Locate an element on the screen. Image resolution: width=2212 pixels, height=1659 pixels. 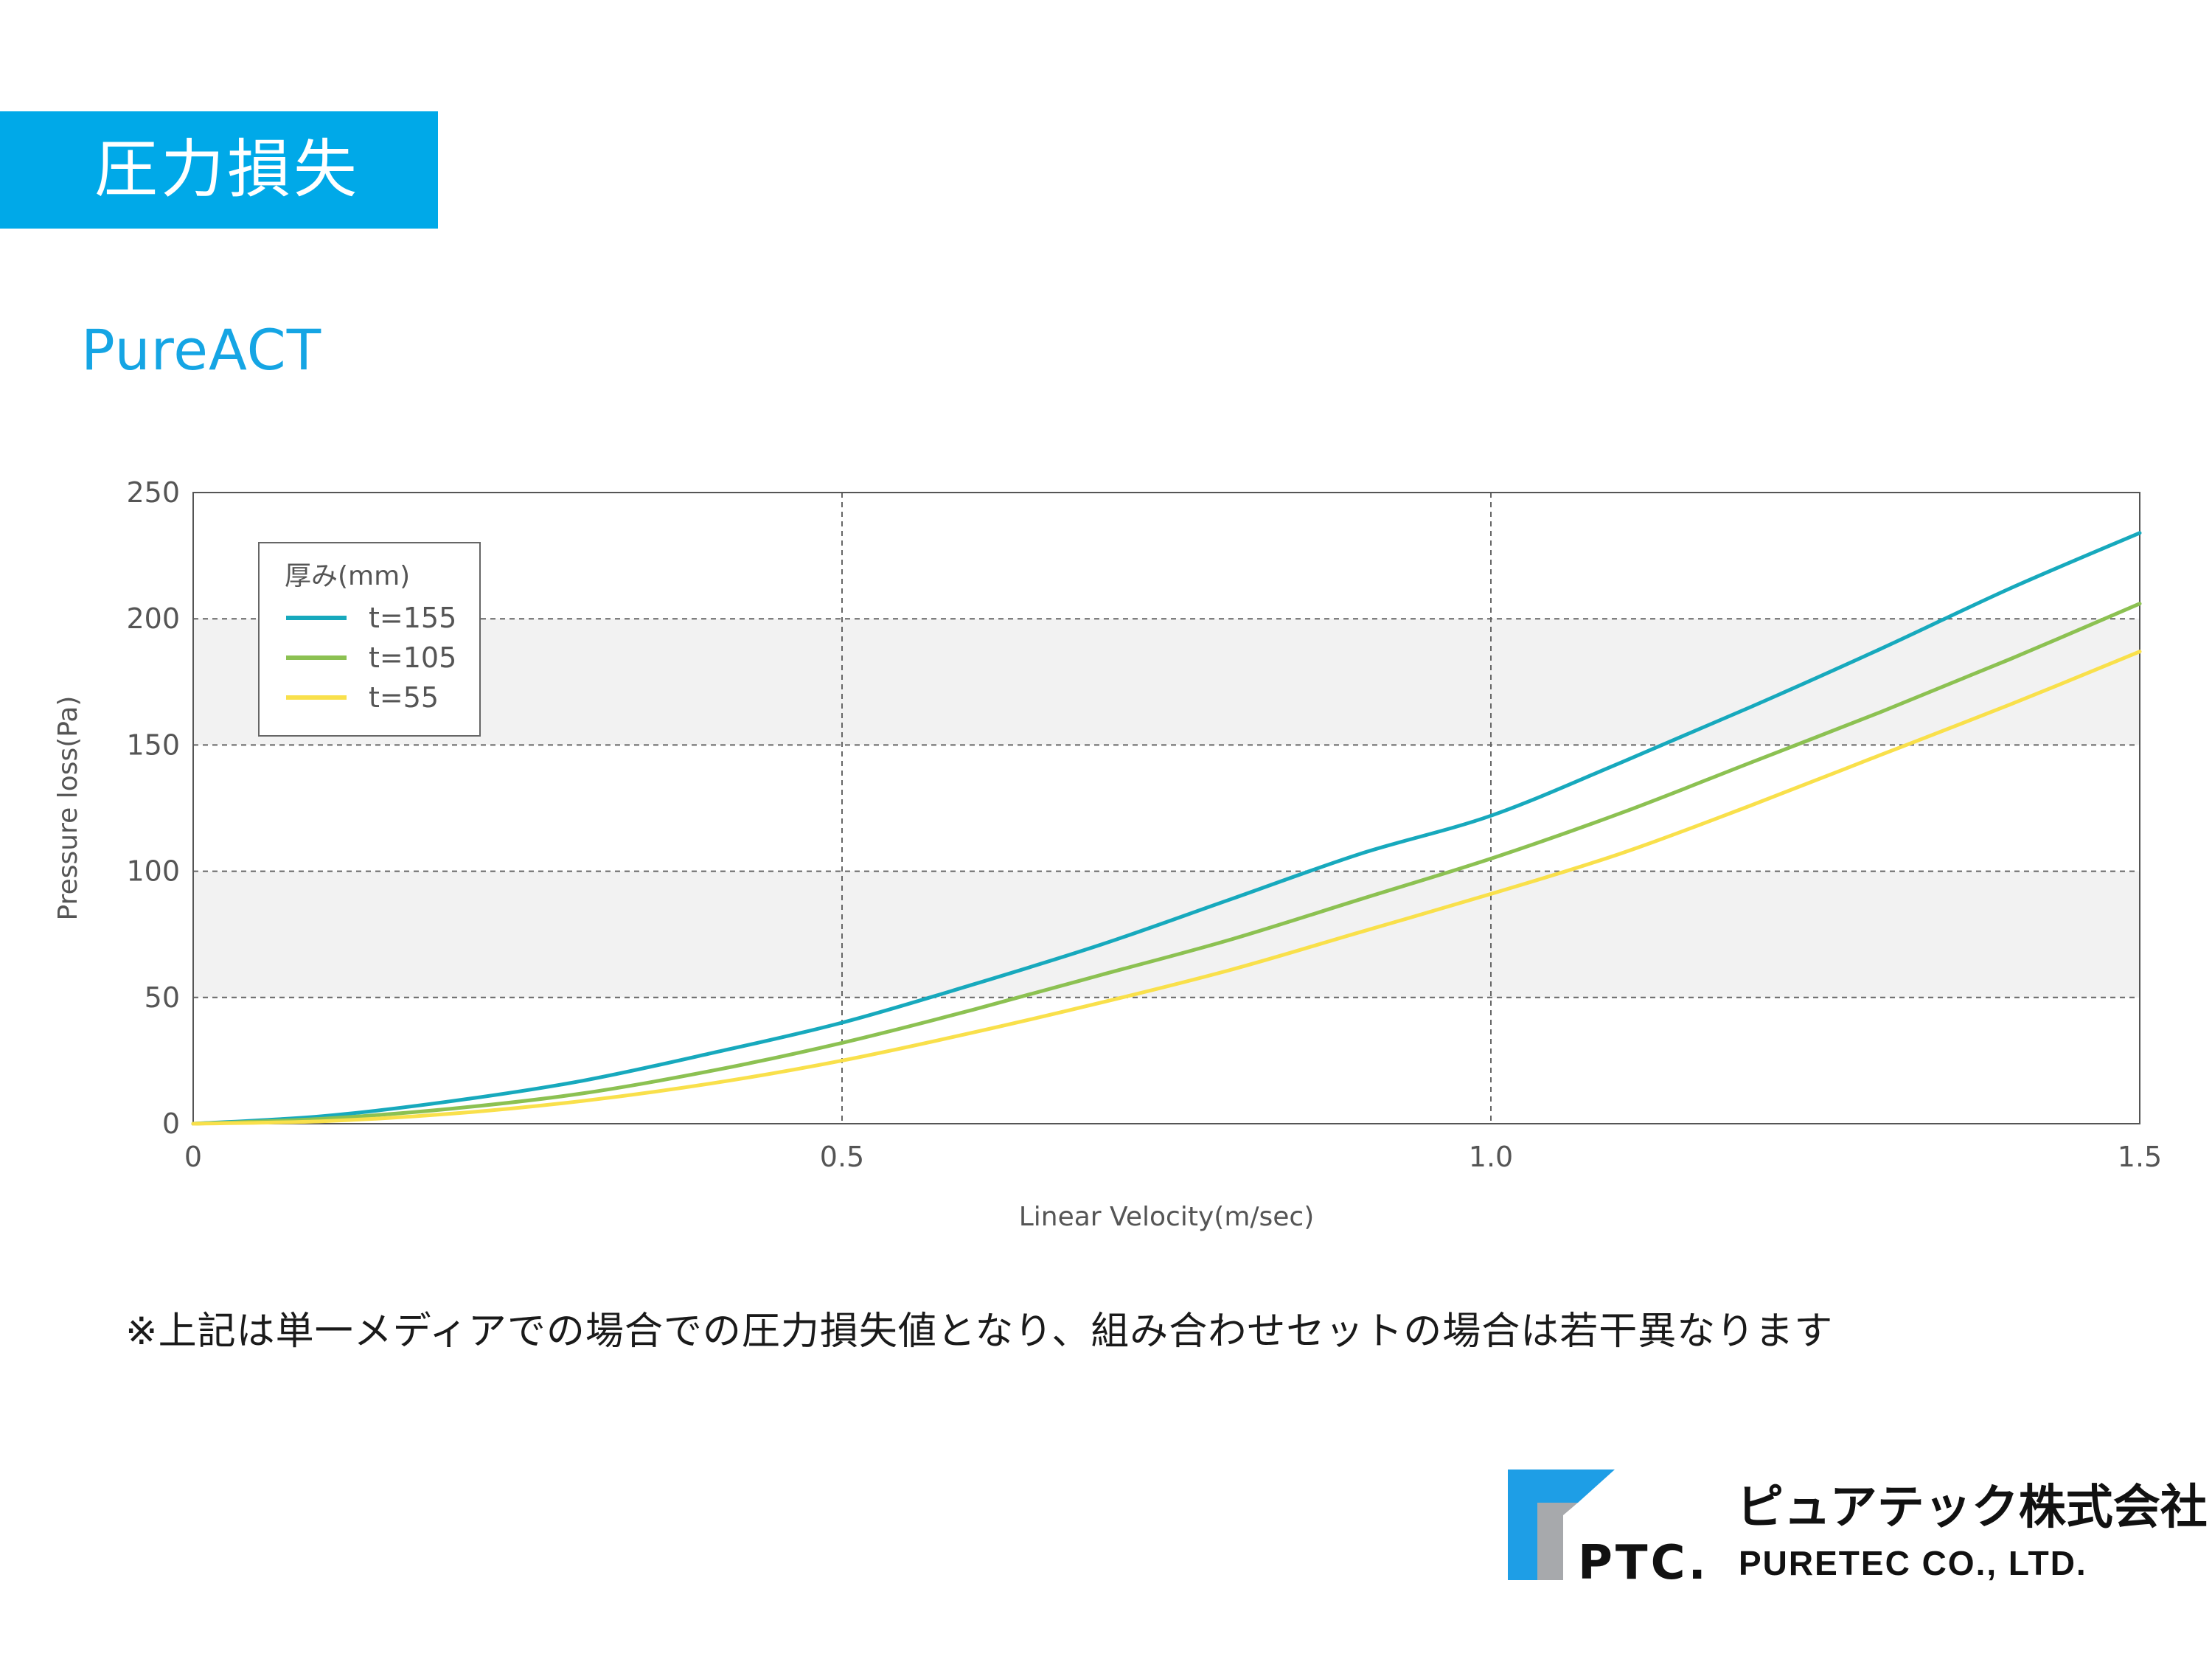
company-name-en: PURETEC CO., LTD. is located at coordinates (1913, 1563).